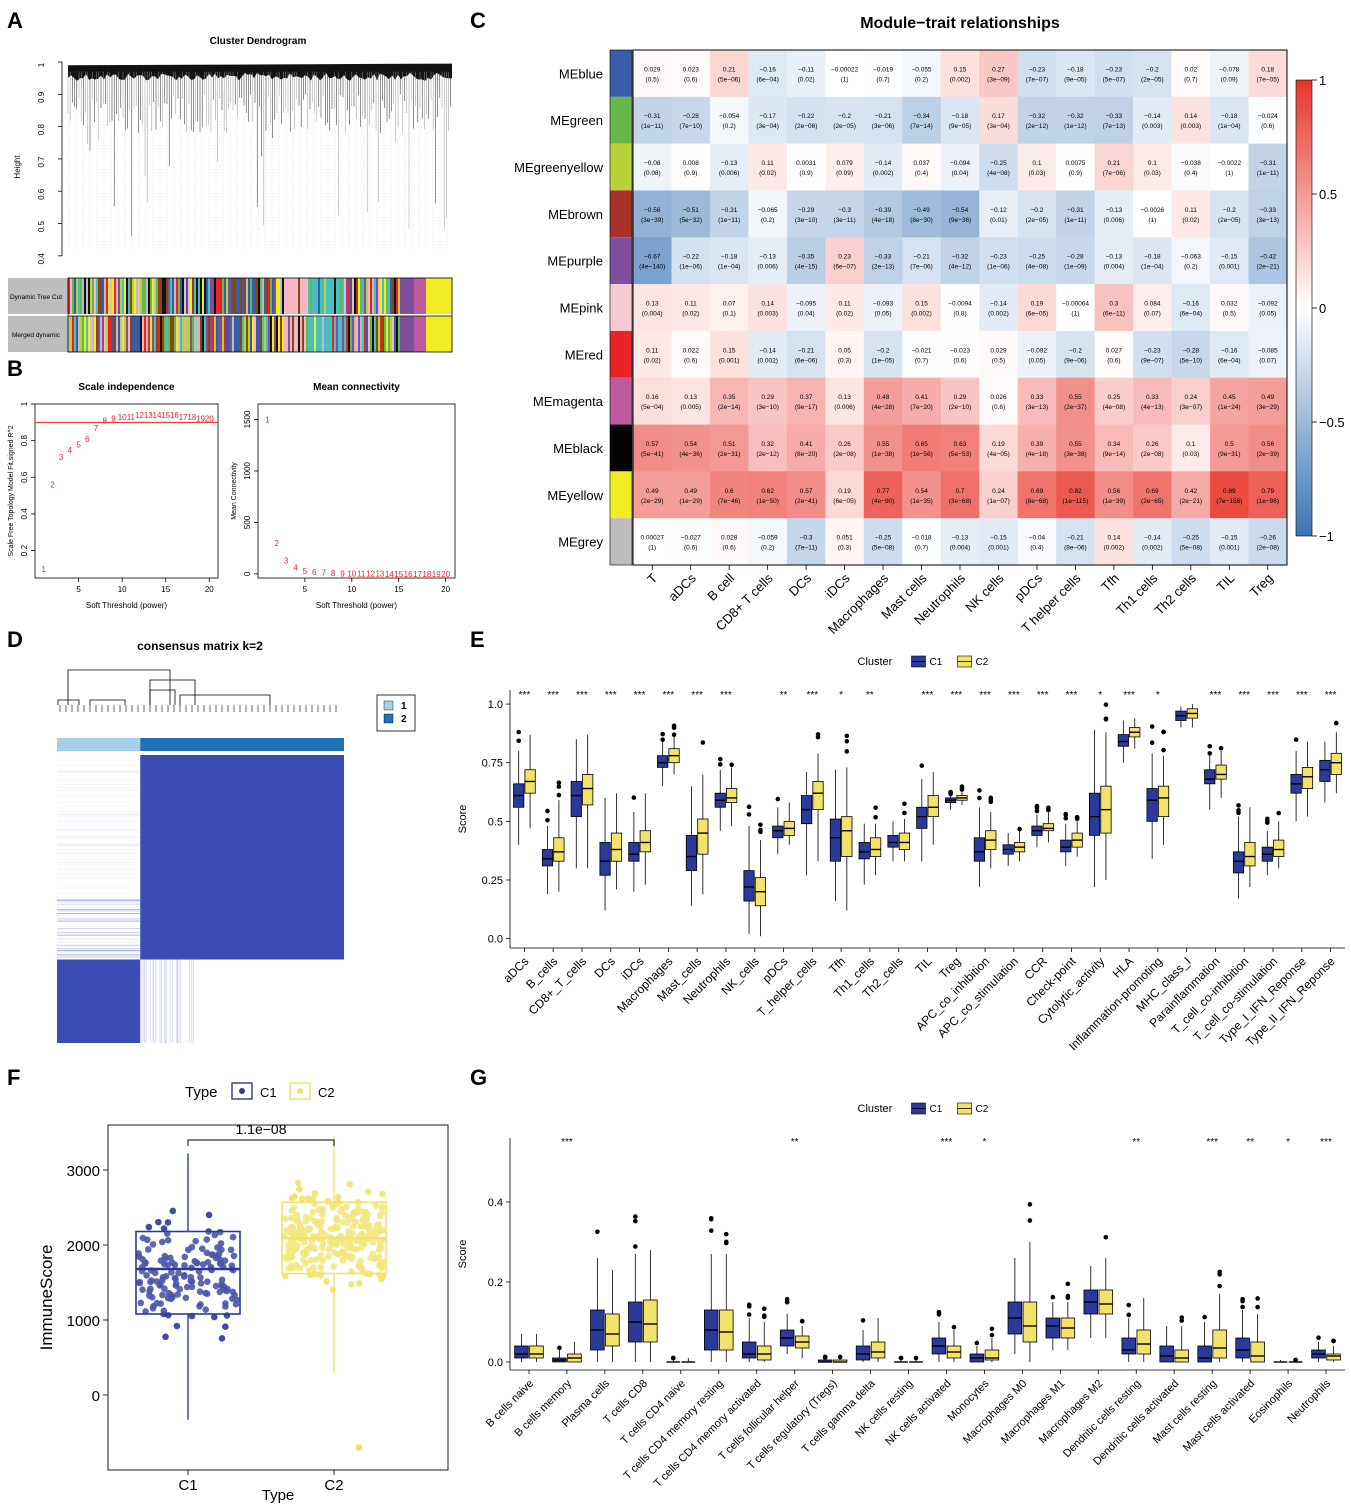  Describe the element at coordinates (278, 1495) in the screenshot. I see `immunescore-xlabel: Type` at that location.